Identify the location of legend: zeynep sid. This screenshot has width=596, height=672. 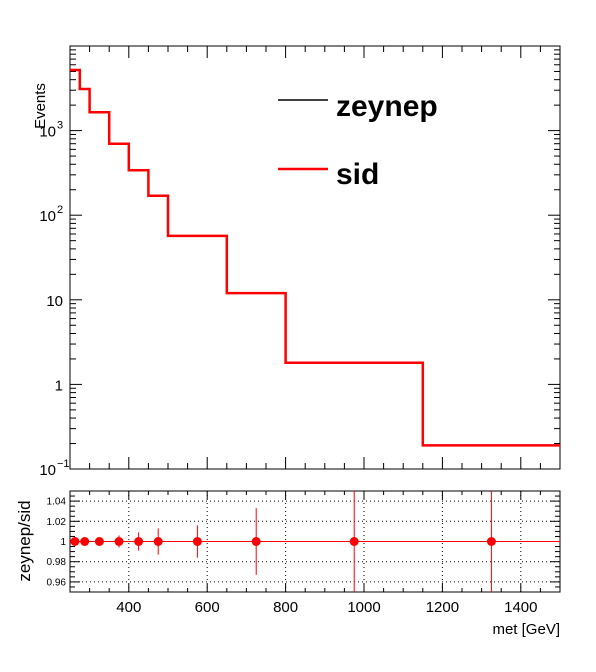
(358, 140).